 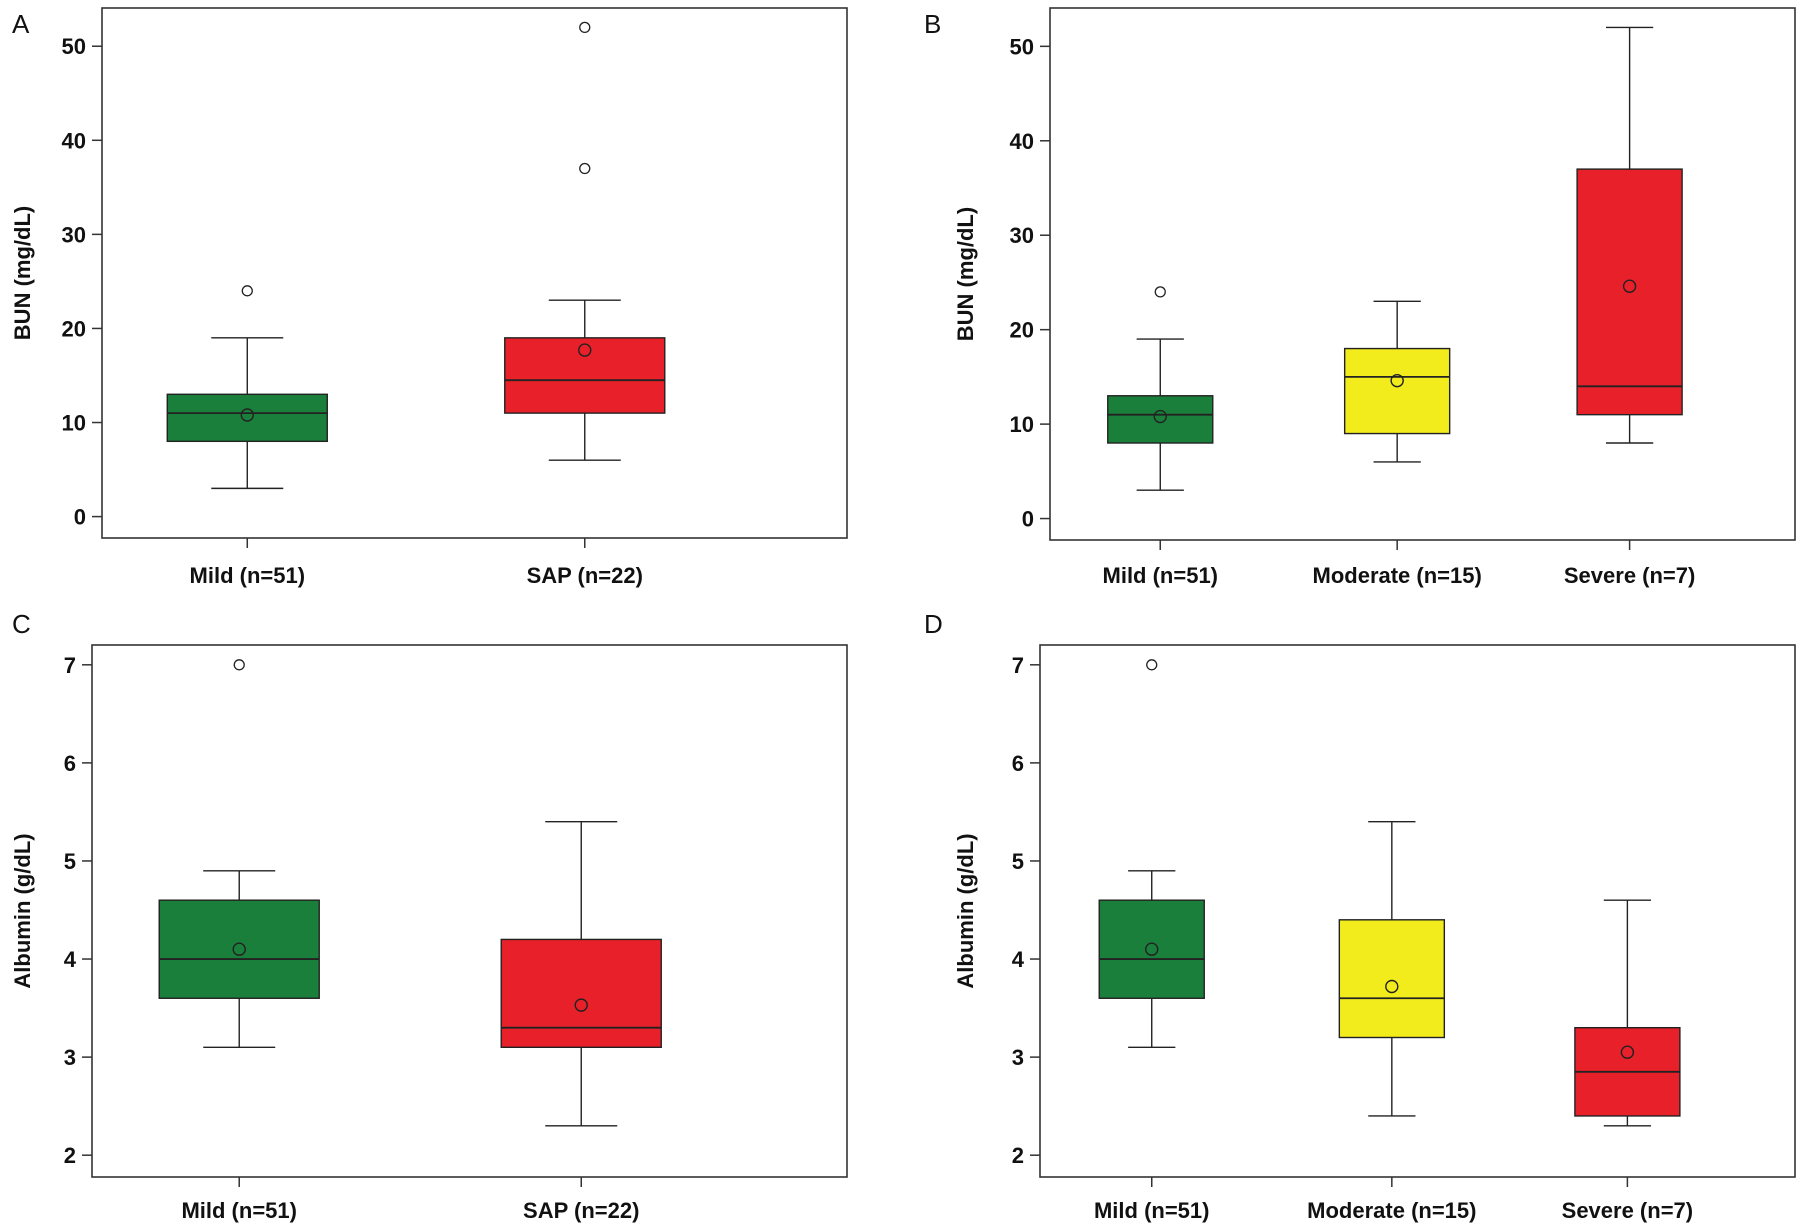 I want to click on panel-c-category-label: Mild (n=51), so click(x=239, y=1210).